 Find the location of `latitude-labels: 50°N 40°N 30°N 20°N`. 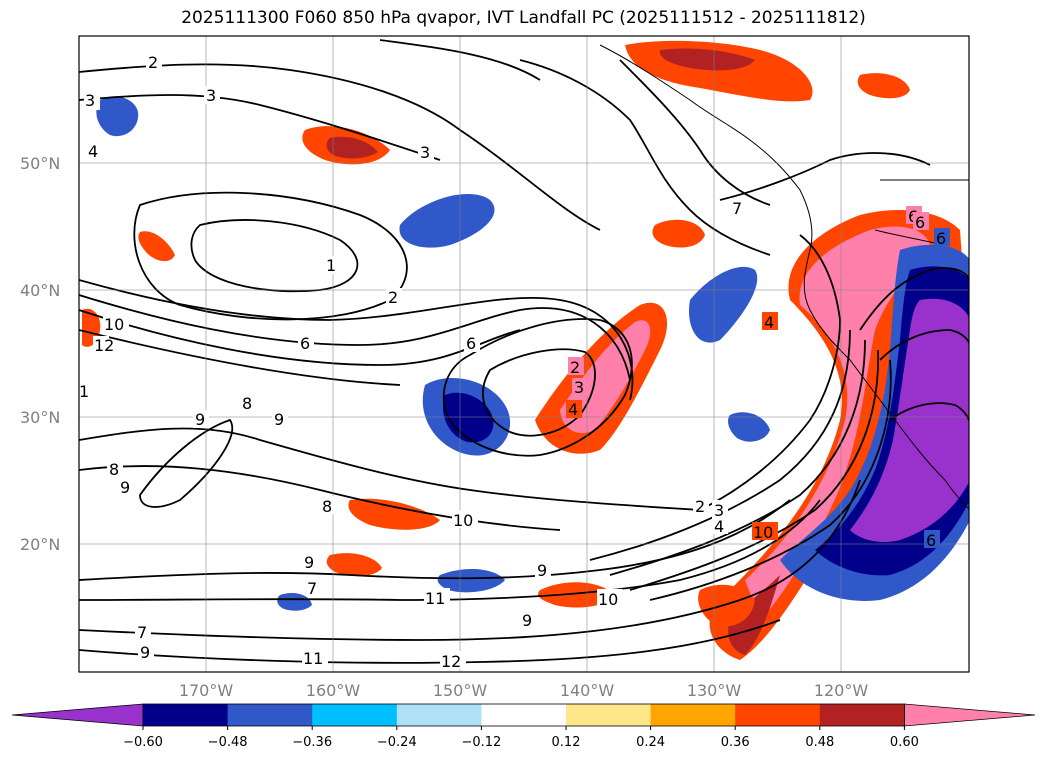

latitude-labels: 50°N 40°N 30°N 20°N is located at coordinates (40, 354).